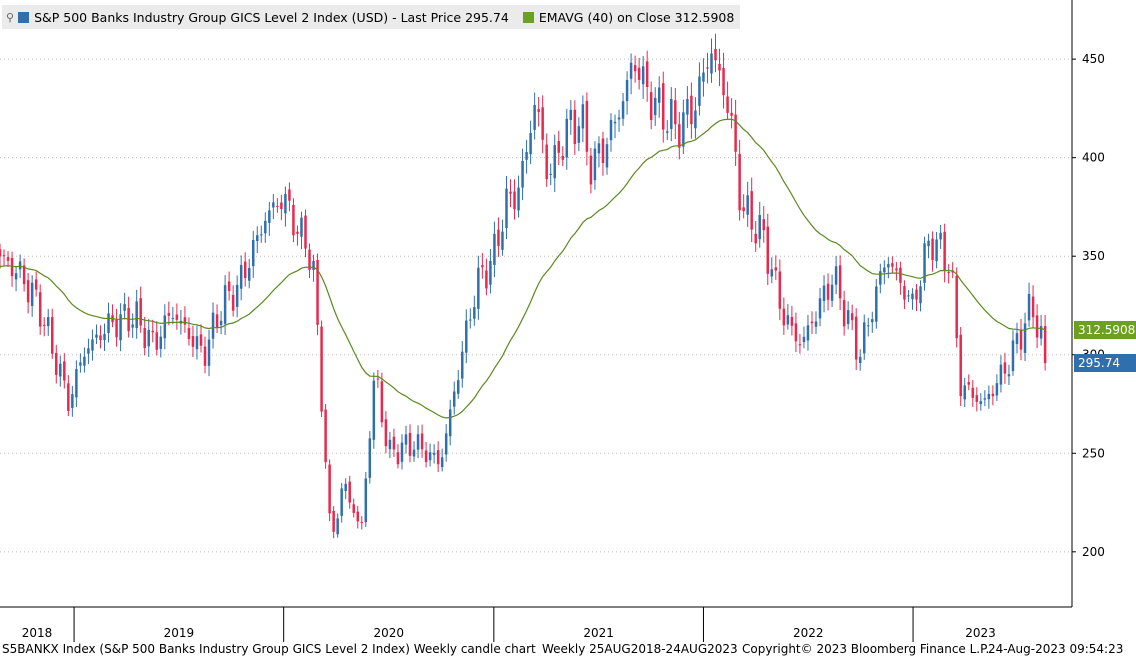 This screenshot has width=1136, height=659. I want to click on x-year-label: 2021, so click(598, 633).